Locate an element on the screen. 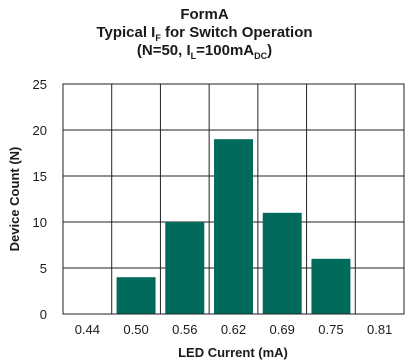 The image size is (409, 364). chart-title-line3: (N=50, IL=100mADC) is located at coordinates (204, 51).